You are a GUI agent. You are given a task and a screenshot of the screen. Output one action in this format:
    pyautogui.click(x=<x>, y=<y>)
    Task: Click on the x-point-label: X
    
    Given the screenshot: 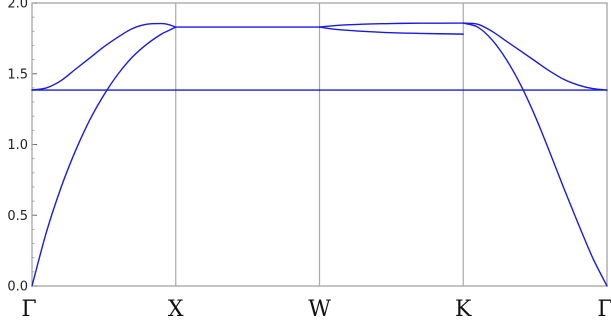 What is the action you would take?
    pyautogui.click(x=176, y=309)
    